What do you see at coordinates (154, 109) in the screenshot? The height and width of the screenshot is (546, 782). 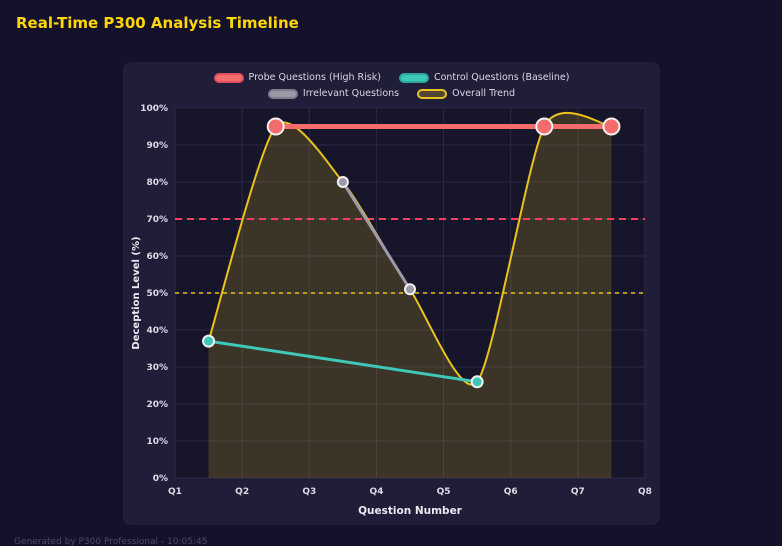 I see `y-tick-label: 100%` at bounding box center [154, 109].